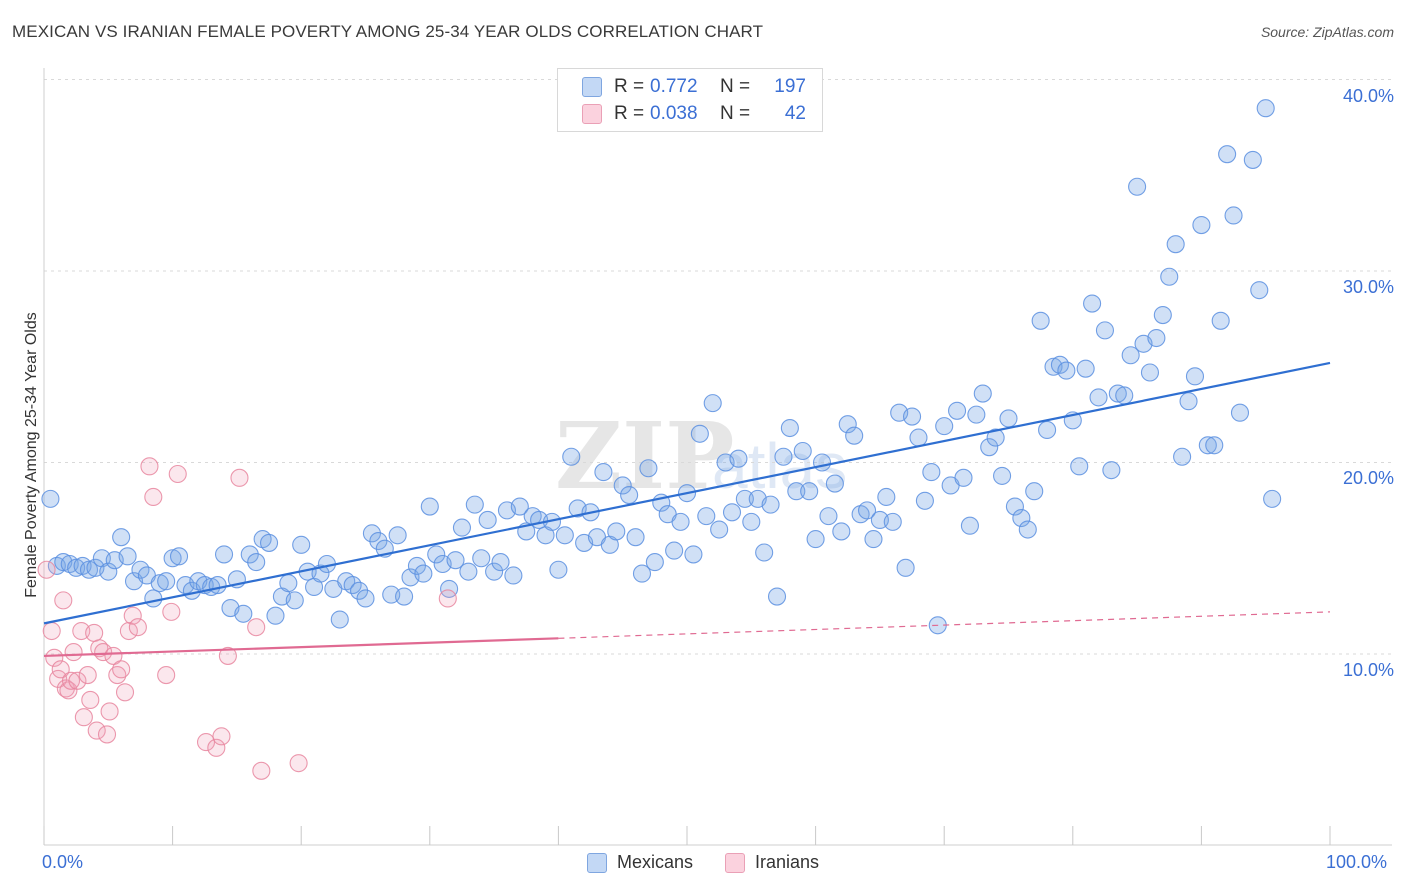  What do you see at coordinates (1327, 32) in the screenshot?
I see `source-label: Source: ZipAtlas.com` at bounding box center [1327, 32].